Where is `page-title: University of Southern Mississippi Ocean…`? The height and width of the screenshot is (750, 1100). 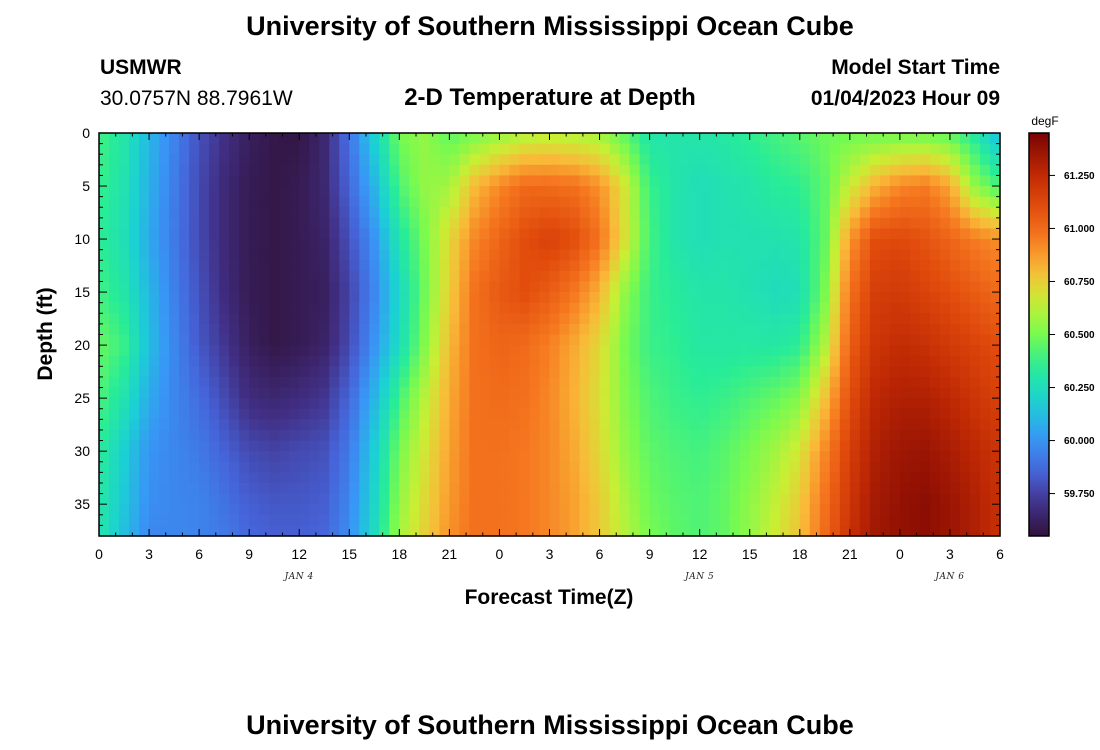 page-title: University of Southern Mississippi Ocean… is located at coordinates (550, 26).